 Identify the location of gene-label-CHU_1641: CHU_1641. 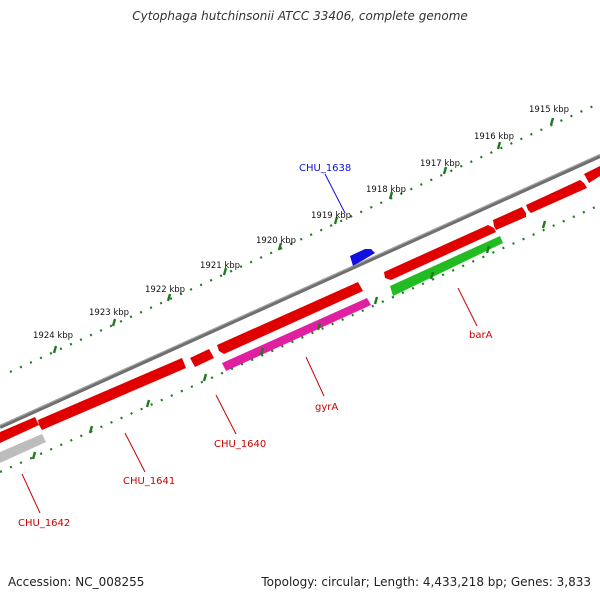
(149, 481).